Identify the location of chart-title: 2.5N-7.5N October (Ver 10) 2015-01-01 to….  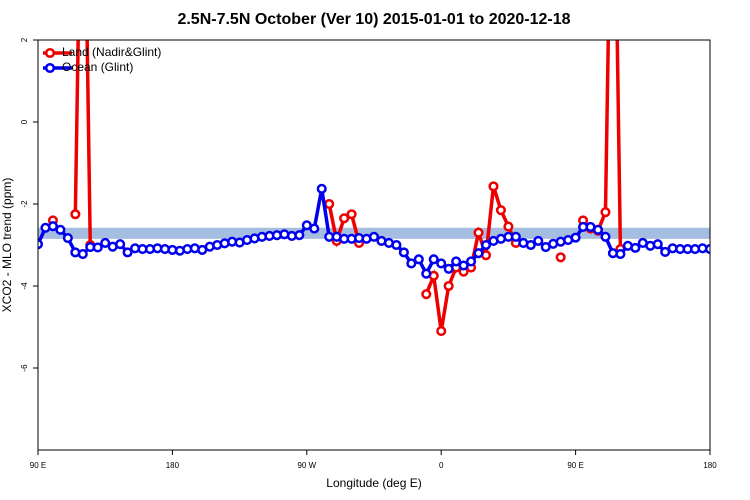
(373, 19).